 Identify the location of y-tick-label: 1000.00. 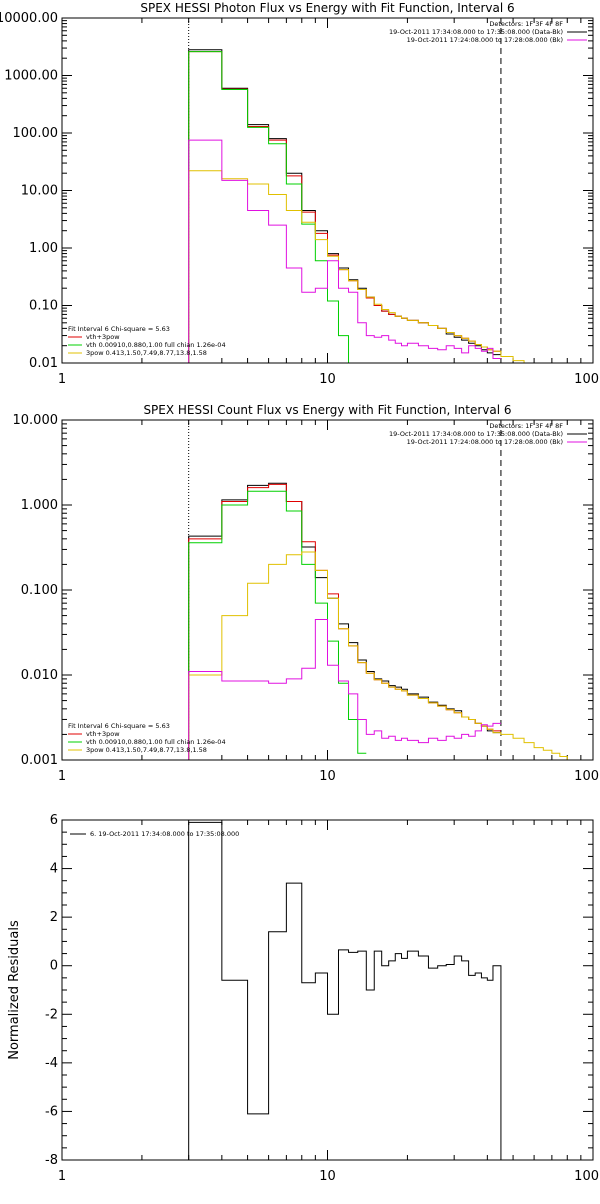
(31, 76).